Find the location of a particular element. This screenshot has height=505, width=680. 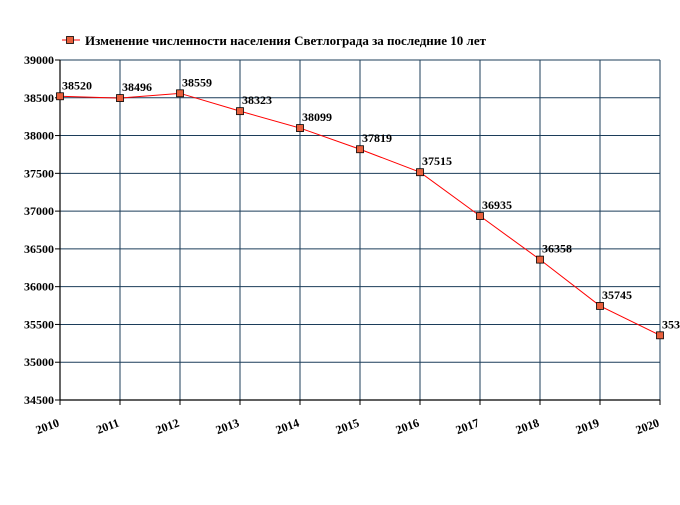

data-label: 36358 is located at coordinates (557, 249).